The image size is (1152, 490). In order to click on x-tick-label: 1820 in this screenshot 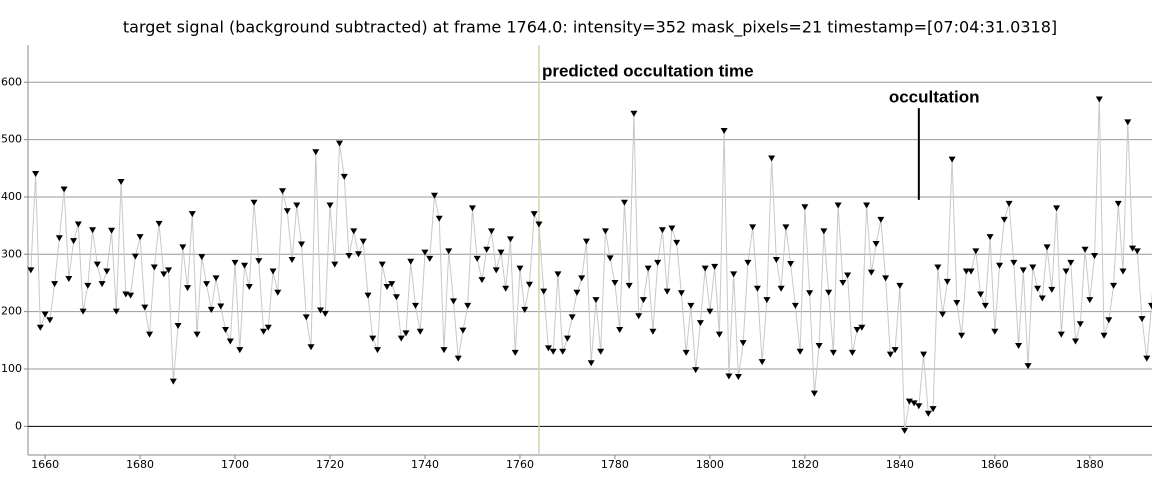, I will do `click(805, 464)`.